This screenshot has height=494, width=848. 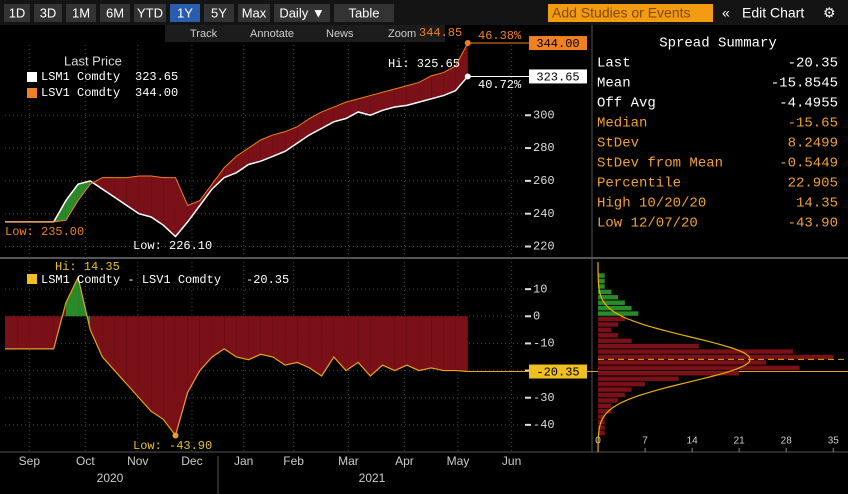 I want to click on search-box, so click(x=630, y=13).